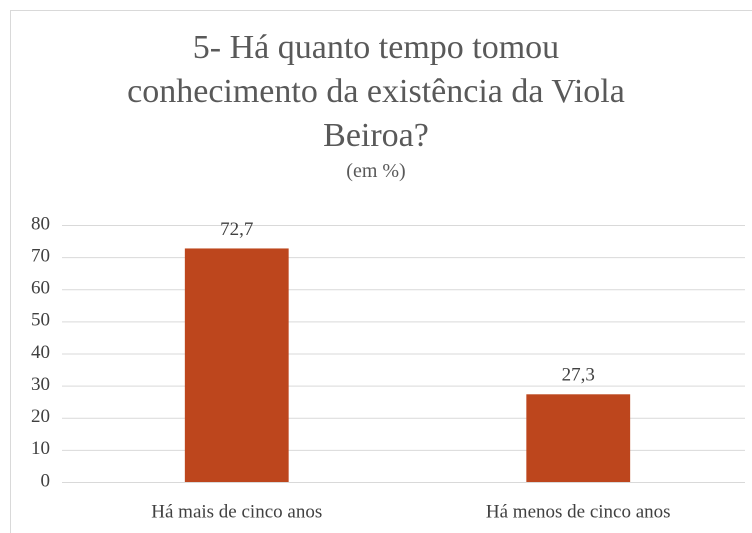  What do you see at coordinates (236, 229) in the screenshot?
I see `value-label: 72,7` at bounding box center [236, 229].